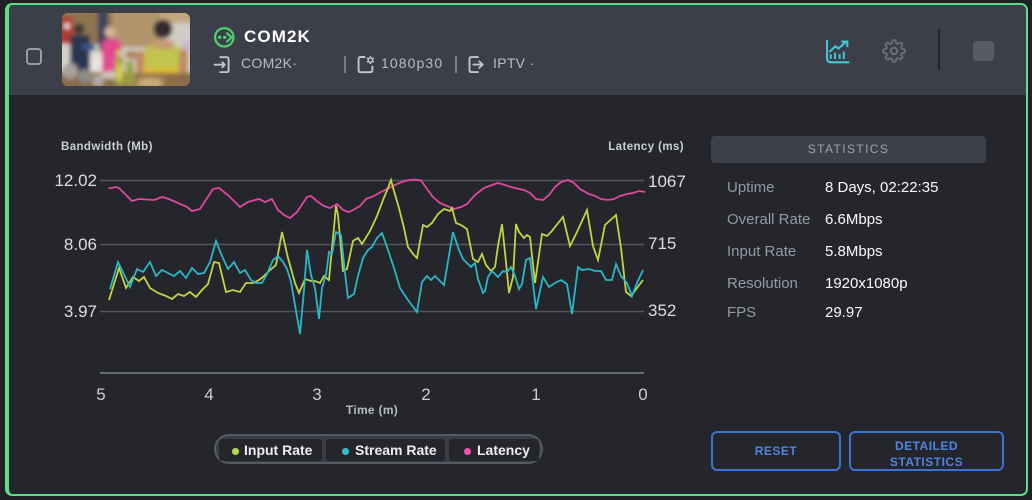  I want to click on svg-text: 8.06, so click(80, 244).